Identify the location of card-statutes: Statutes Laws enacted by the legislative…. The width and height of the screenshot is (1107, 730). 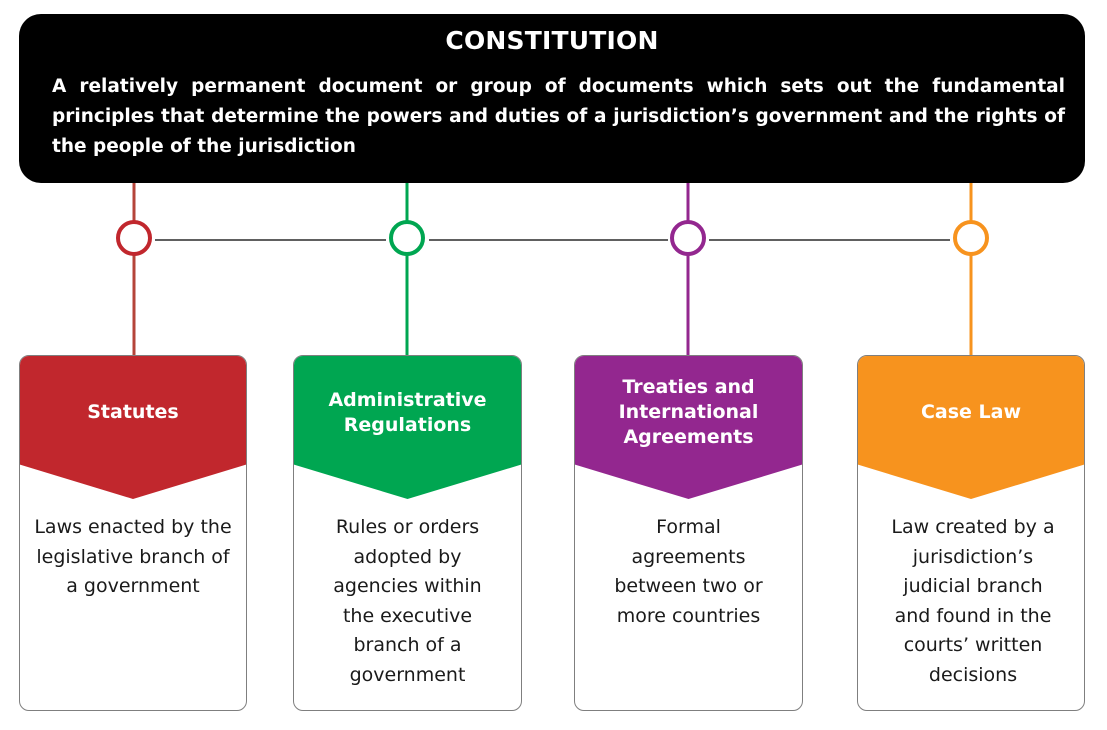
(133, 533).